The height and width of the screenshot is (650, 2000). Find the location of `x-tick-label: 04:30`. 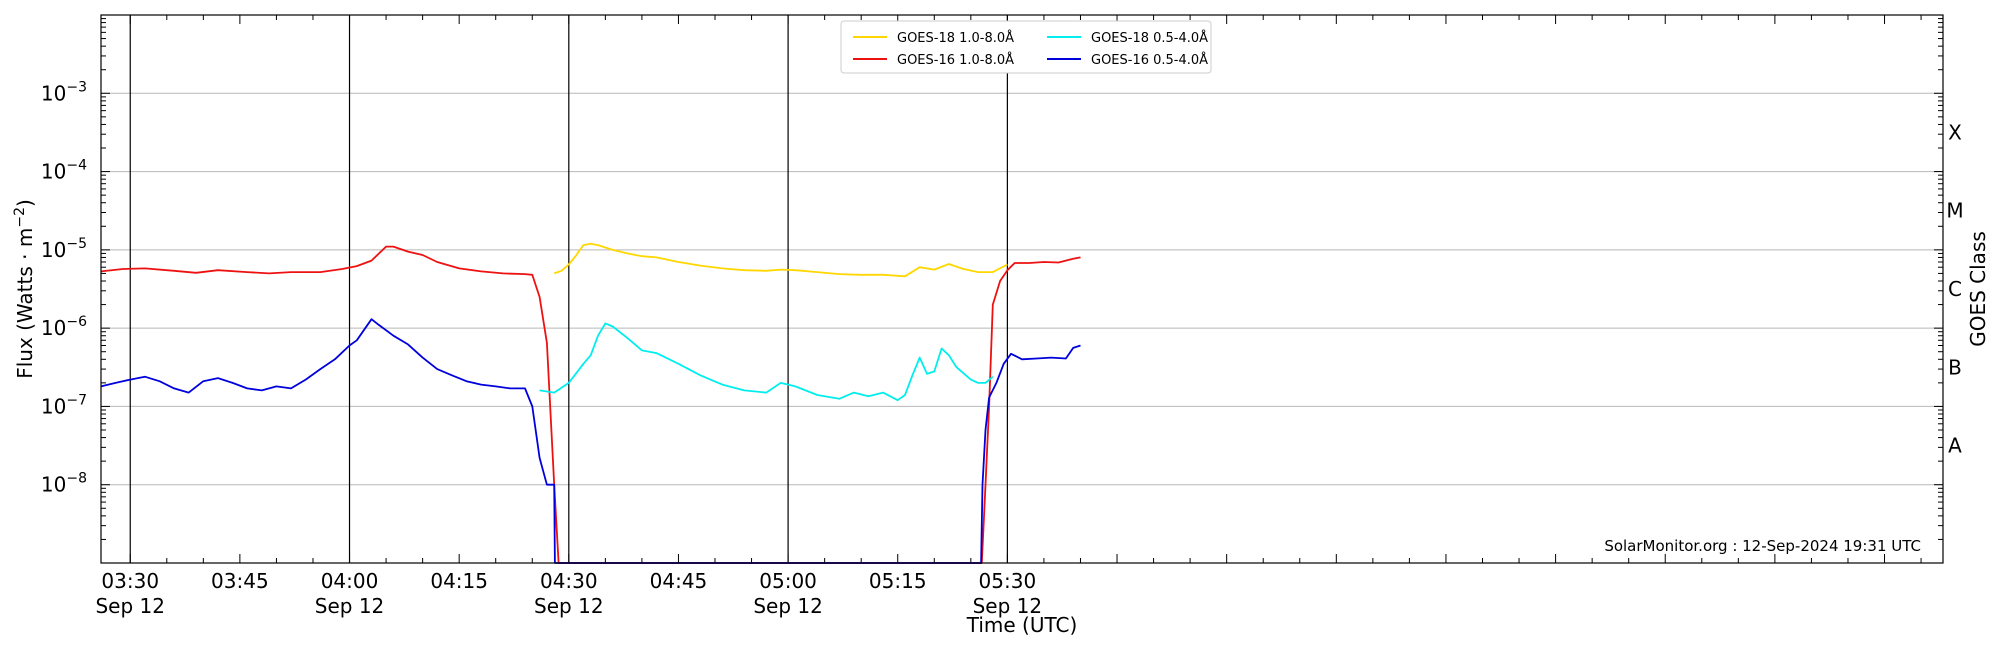

x-tick-label: 04:30 is located at coordinates (569, 581).